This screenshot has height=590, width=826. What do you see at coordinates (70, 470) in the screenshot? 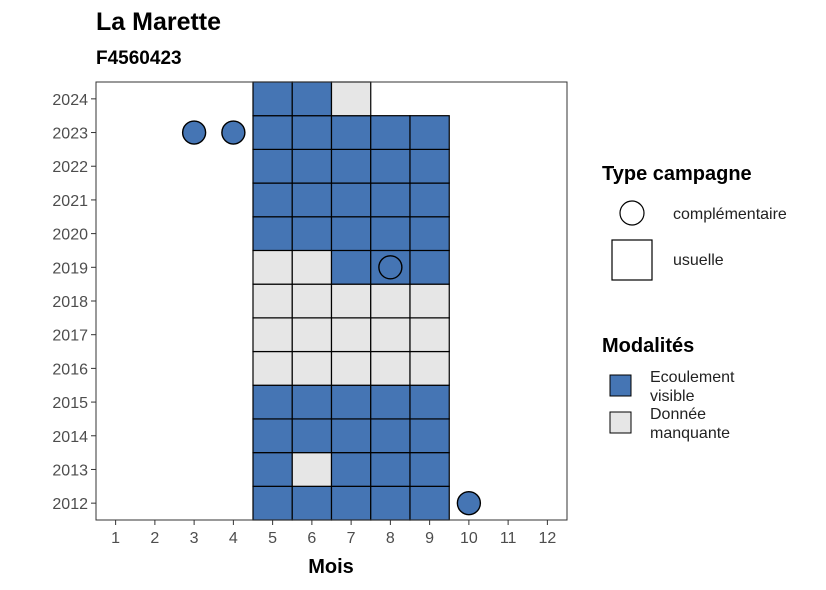
I see `y-tick-label-2013: 2013` at bounding box center [70, 470].